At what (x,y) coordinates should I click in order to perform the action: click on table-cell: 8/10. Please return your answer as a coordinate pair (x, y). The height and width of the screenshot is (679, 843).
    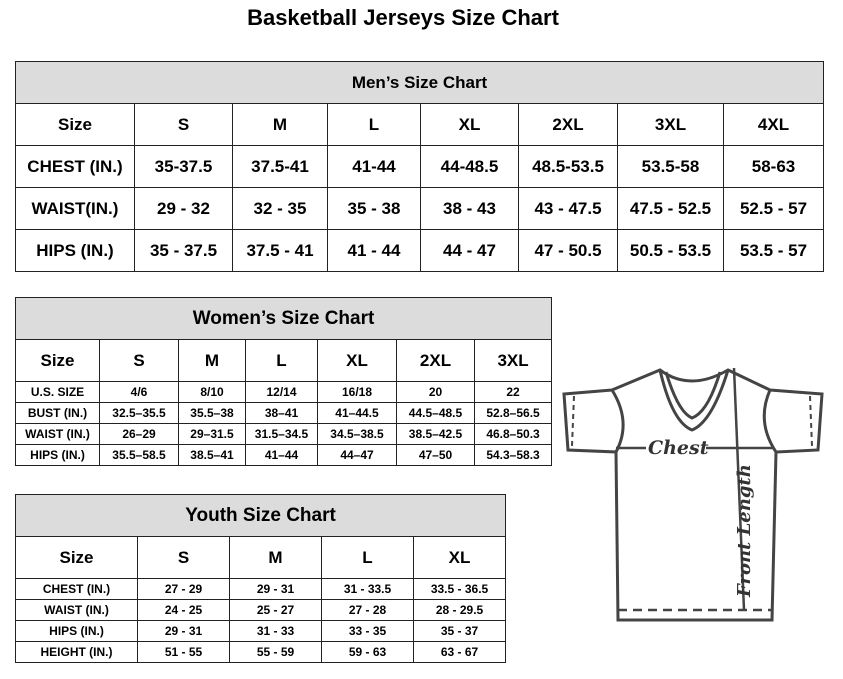
    Looking at the image, I should click on (212, 392).